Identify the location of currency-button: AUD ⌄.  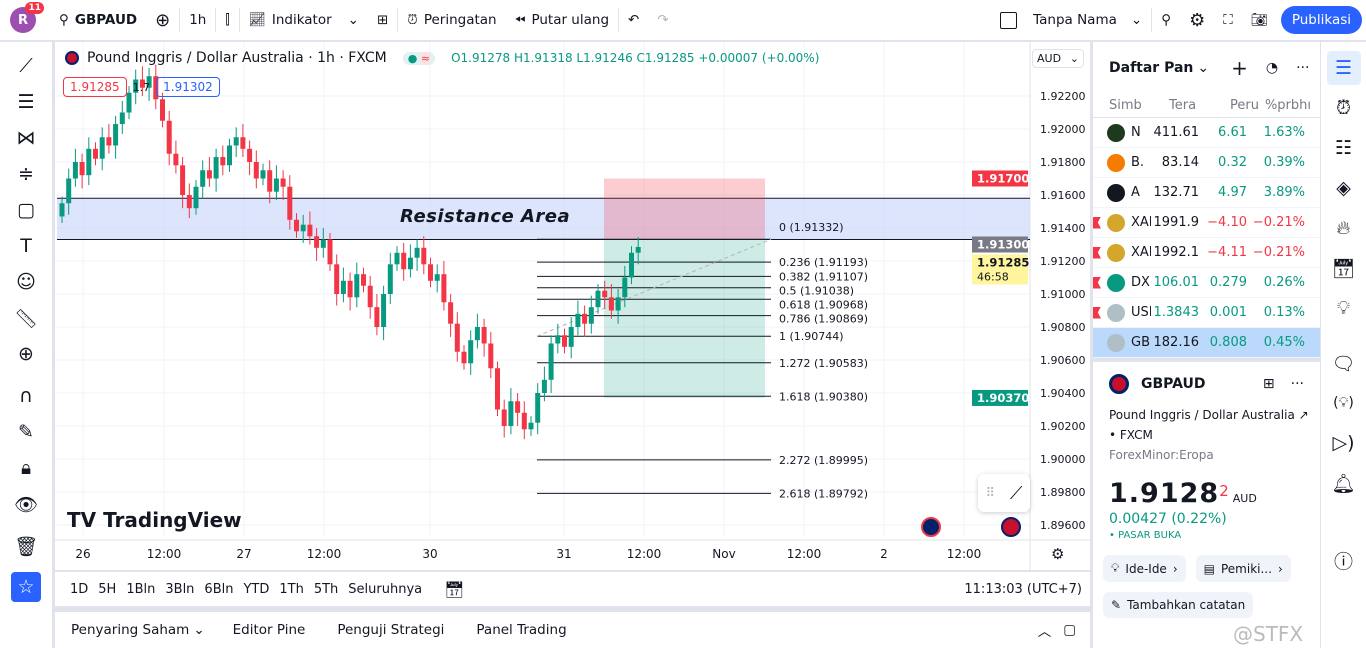
(1058, 58).